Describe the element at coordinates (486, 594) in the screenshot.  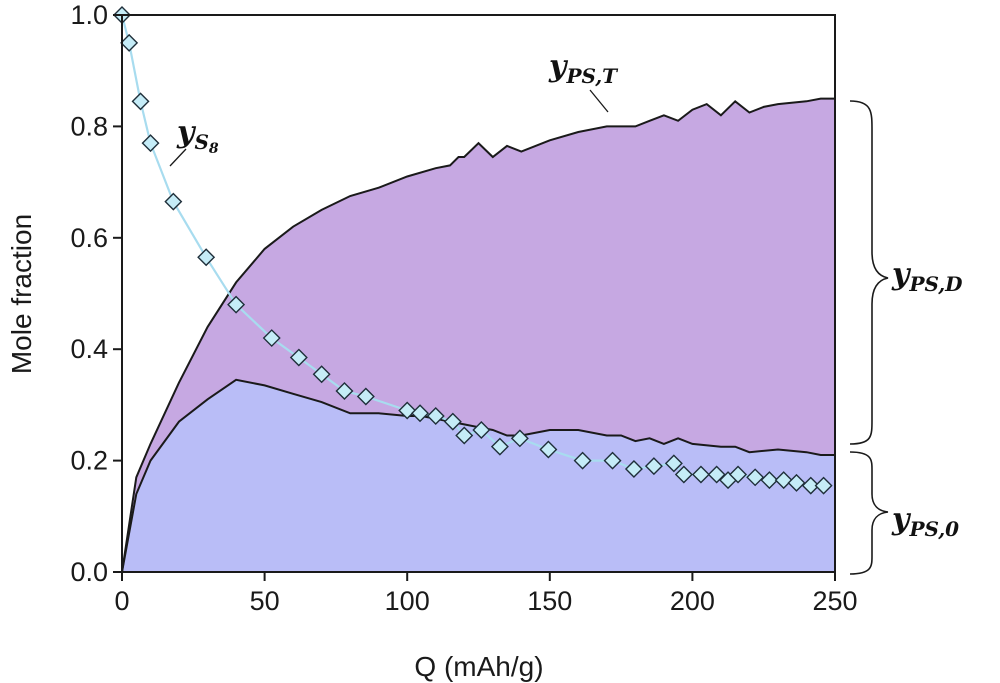
I see `x-axis: 0 50 100 150 200 250` at that location.